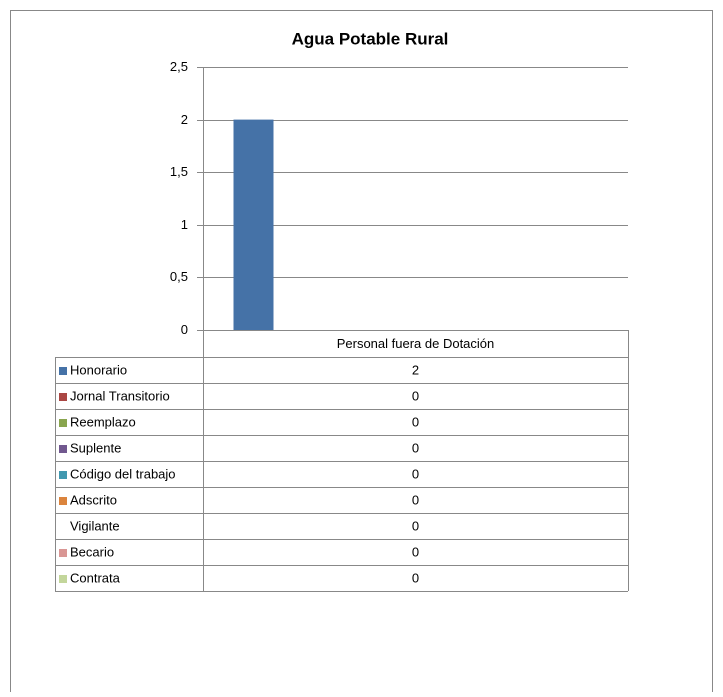  Describe the element at coordinates (95, 447) in the screenshot. I see `legend-label: Suplente` at that location.